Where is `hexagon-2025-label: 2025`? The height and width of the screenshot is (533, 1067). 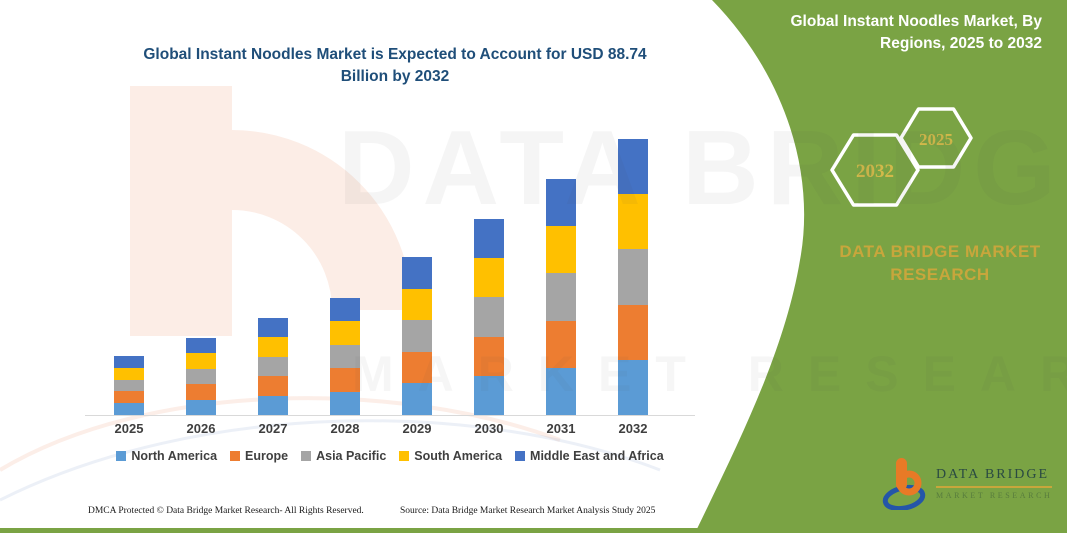 hexagon-2025-label: 2025 is located at coordinates (936, 139).